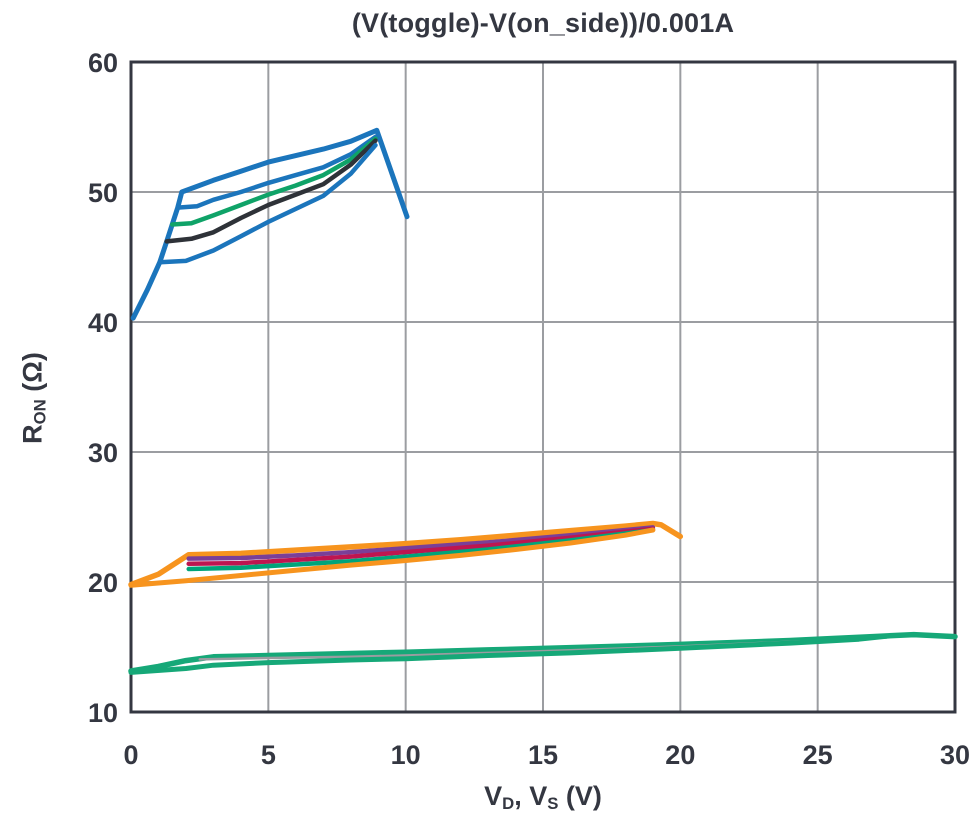 The image size is (976, 837). I want to click on series-family1-green, so click(273, 181).